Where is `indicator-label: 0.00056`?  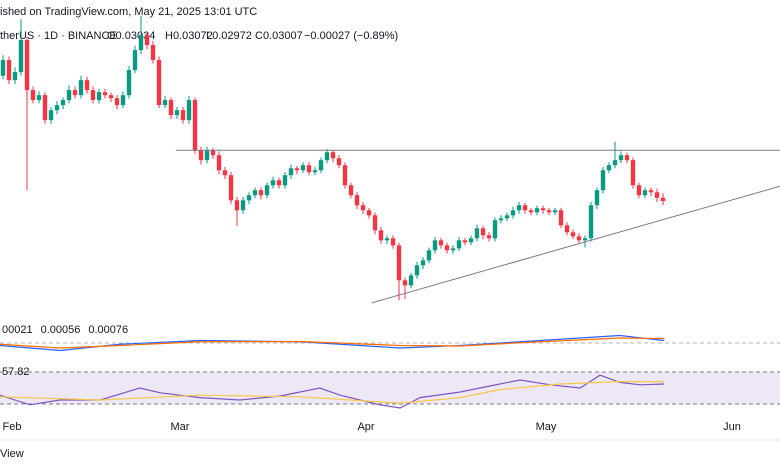
indicator-label: 0.00056 is located at coordinates (61, 330).